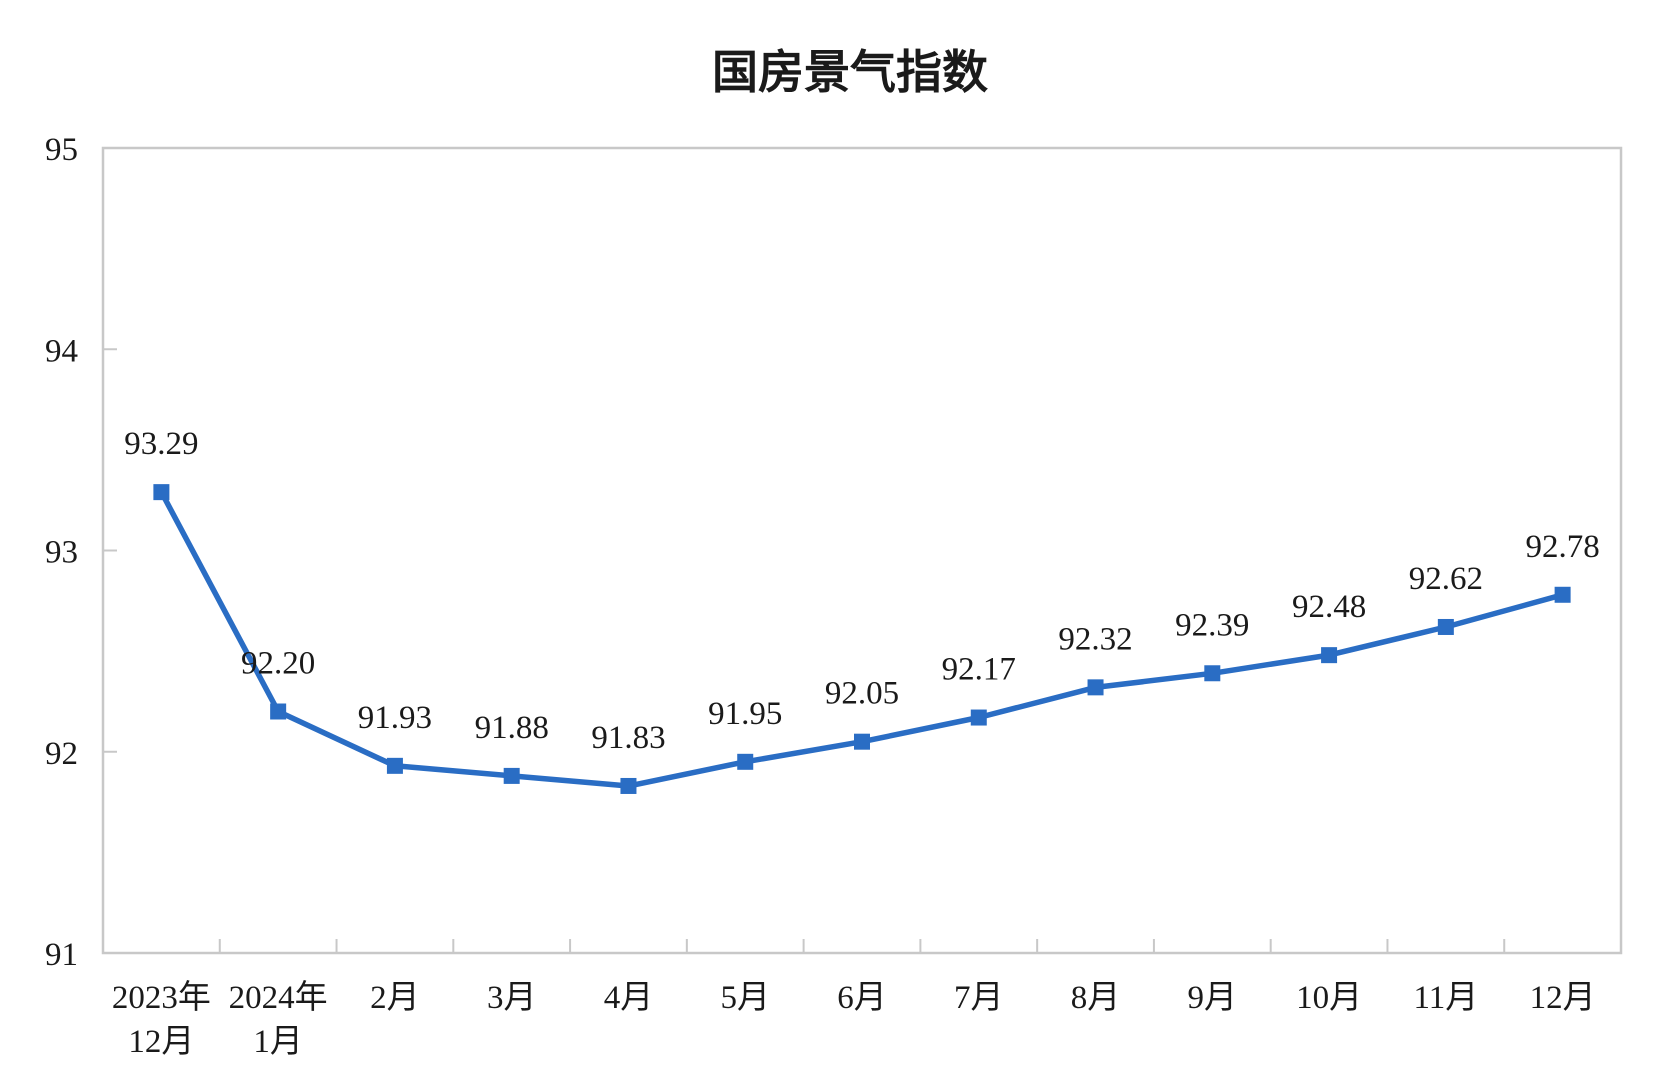  I want to click on x-tick-label: 9月, so click(1213, 998).